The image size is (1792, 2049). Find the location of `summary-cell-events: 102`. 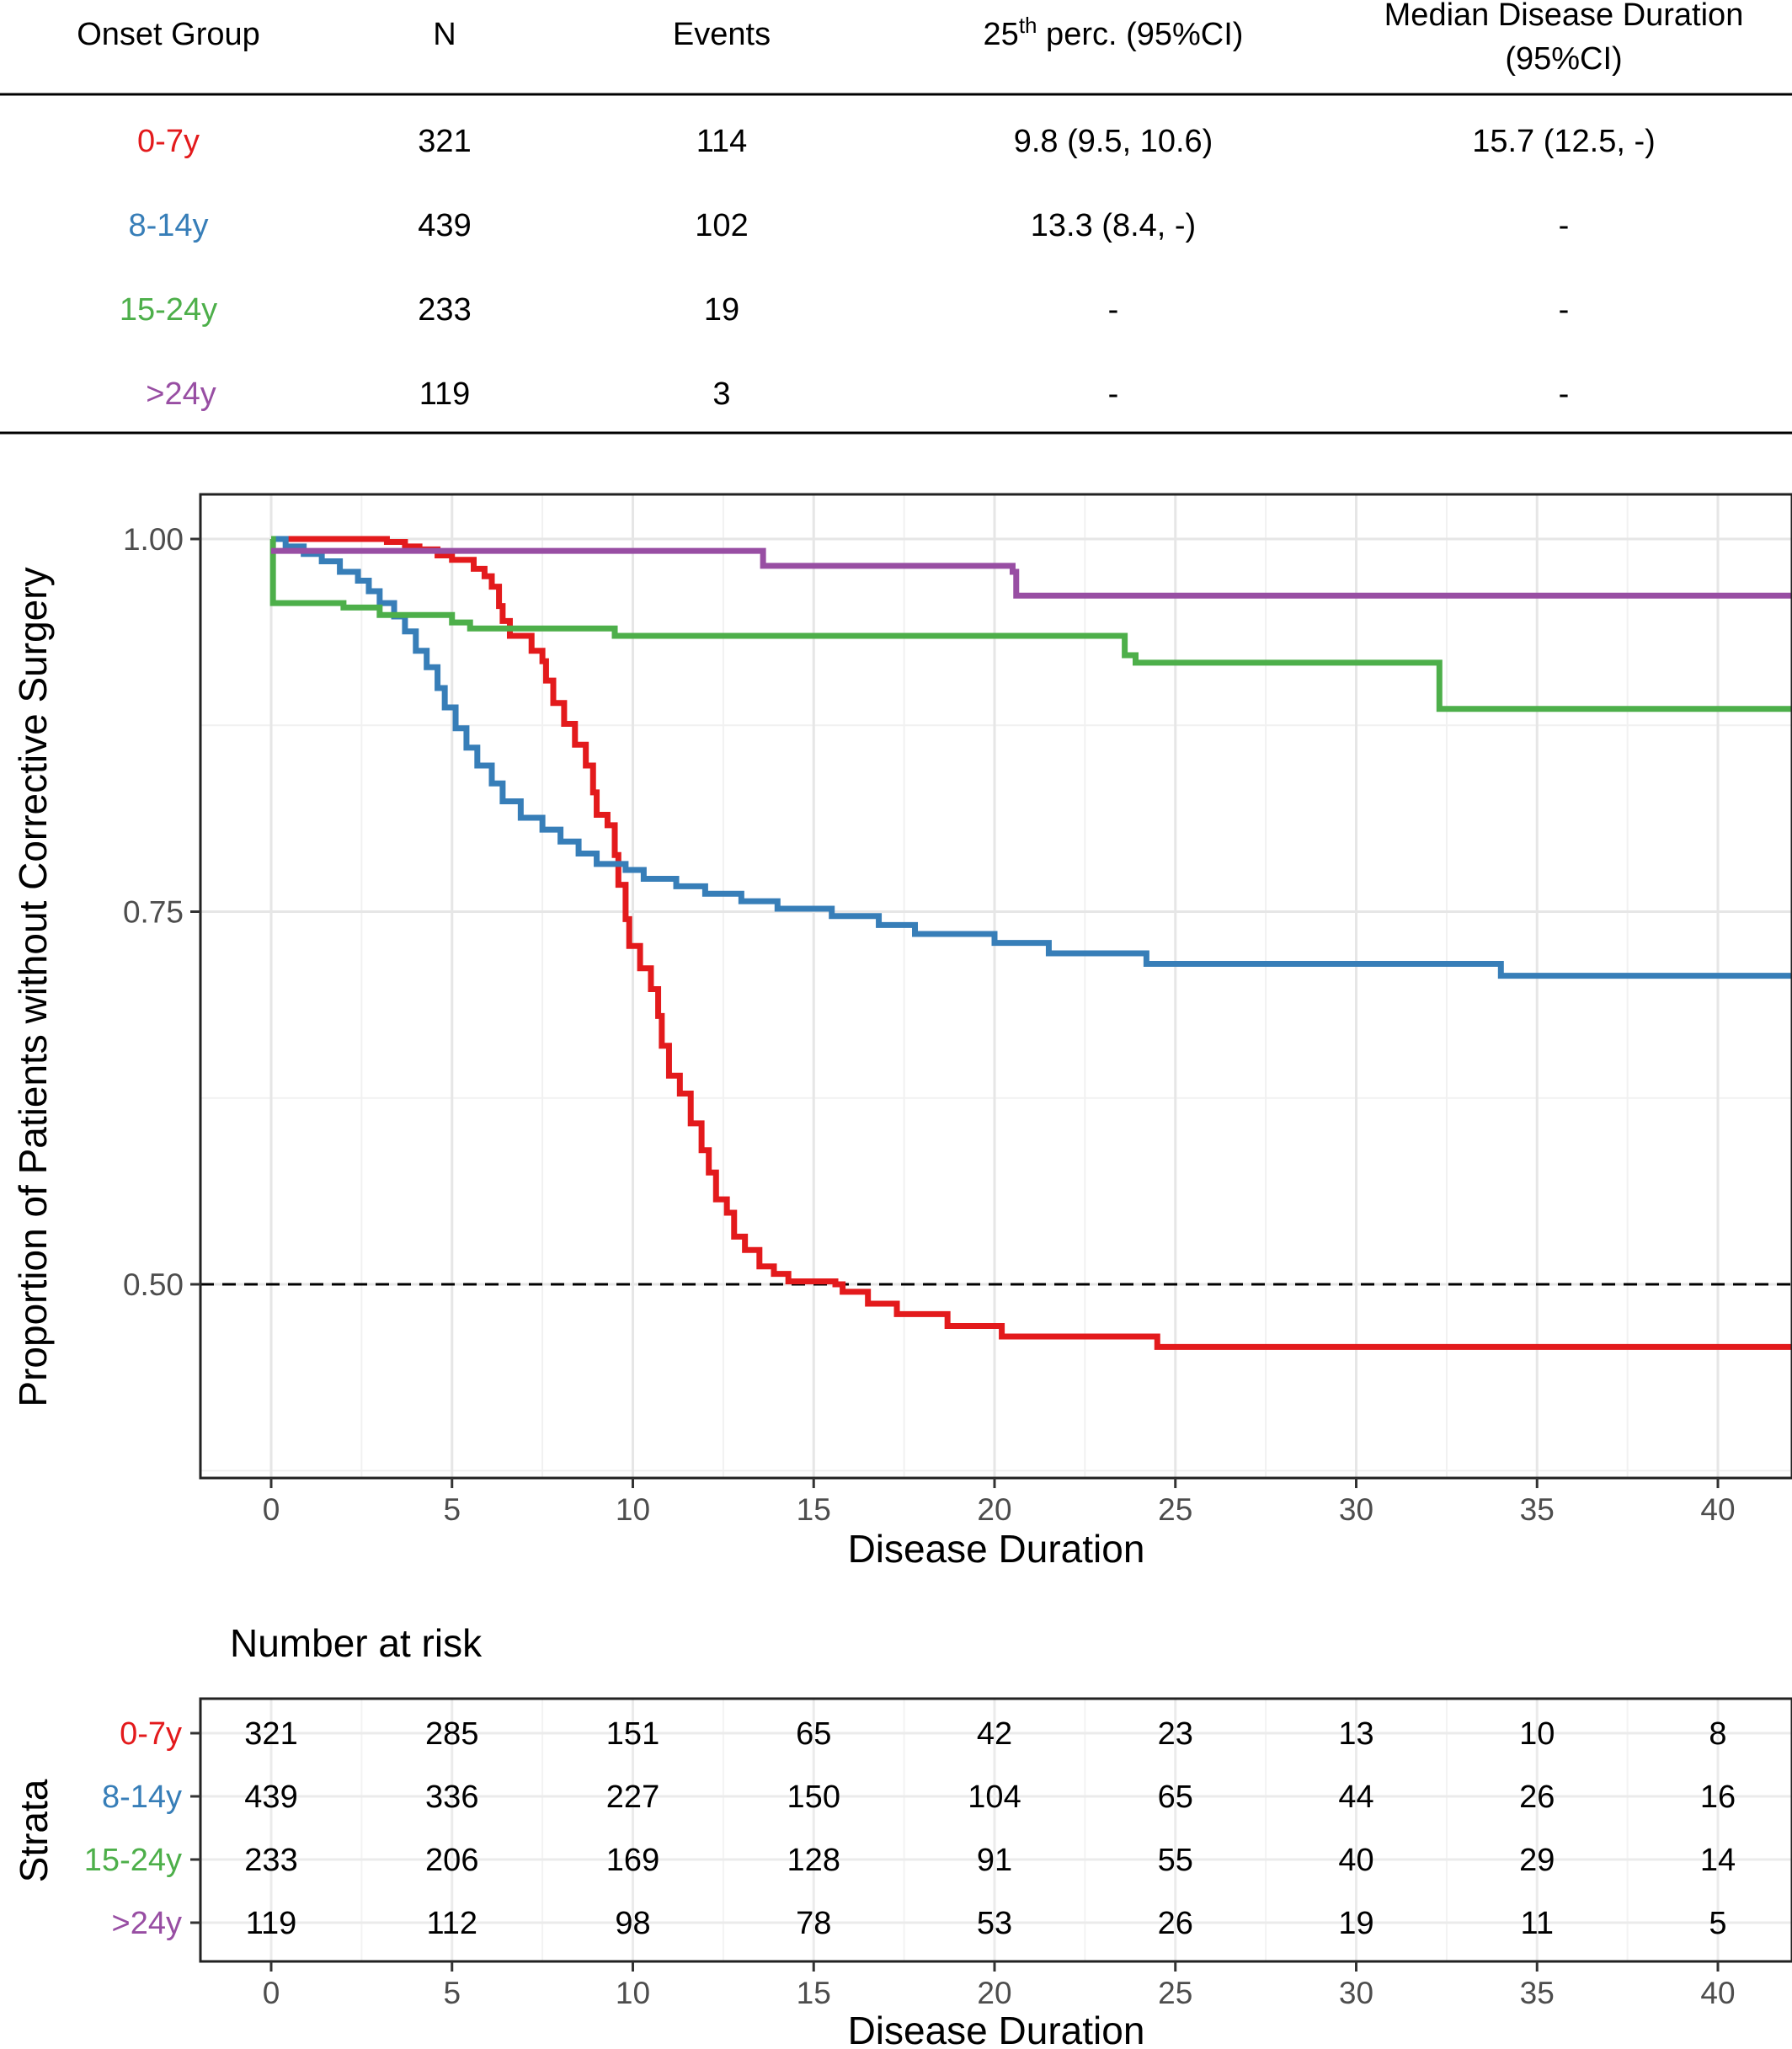

summary-cell-events: 102 is located at coordinates (721, 225).